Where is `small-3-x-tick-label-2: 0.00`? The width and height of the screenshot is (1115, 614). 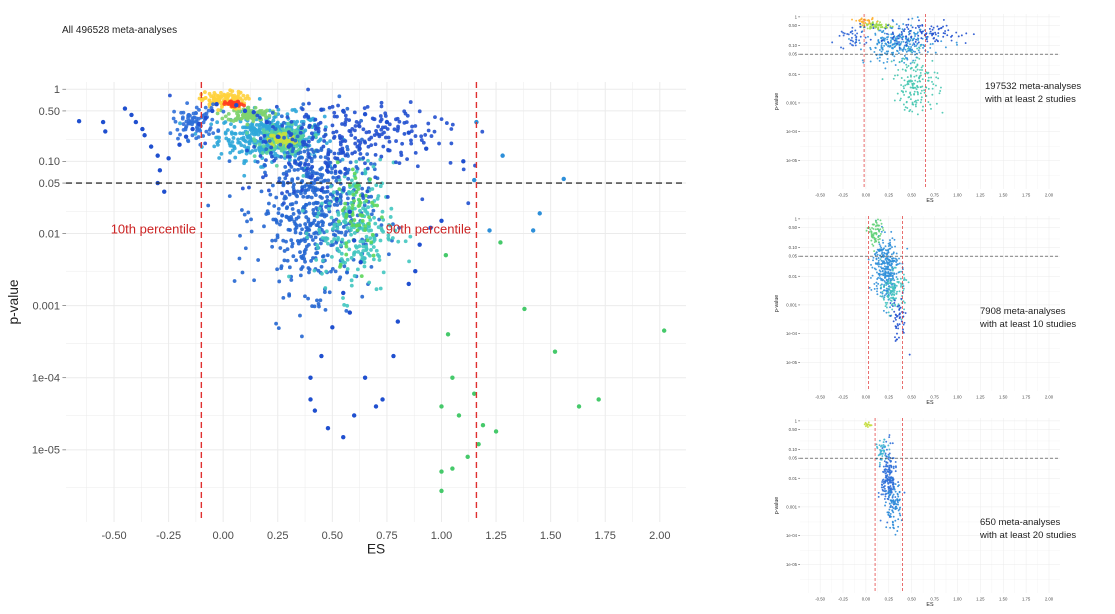 small-3-x-tick-label-2: 0.00 is located at coordinates (866, 598).